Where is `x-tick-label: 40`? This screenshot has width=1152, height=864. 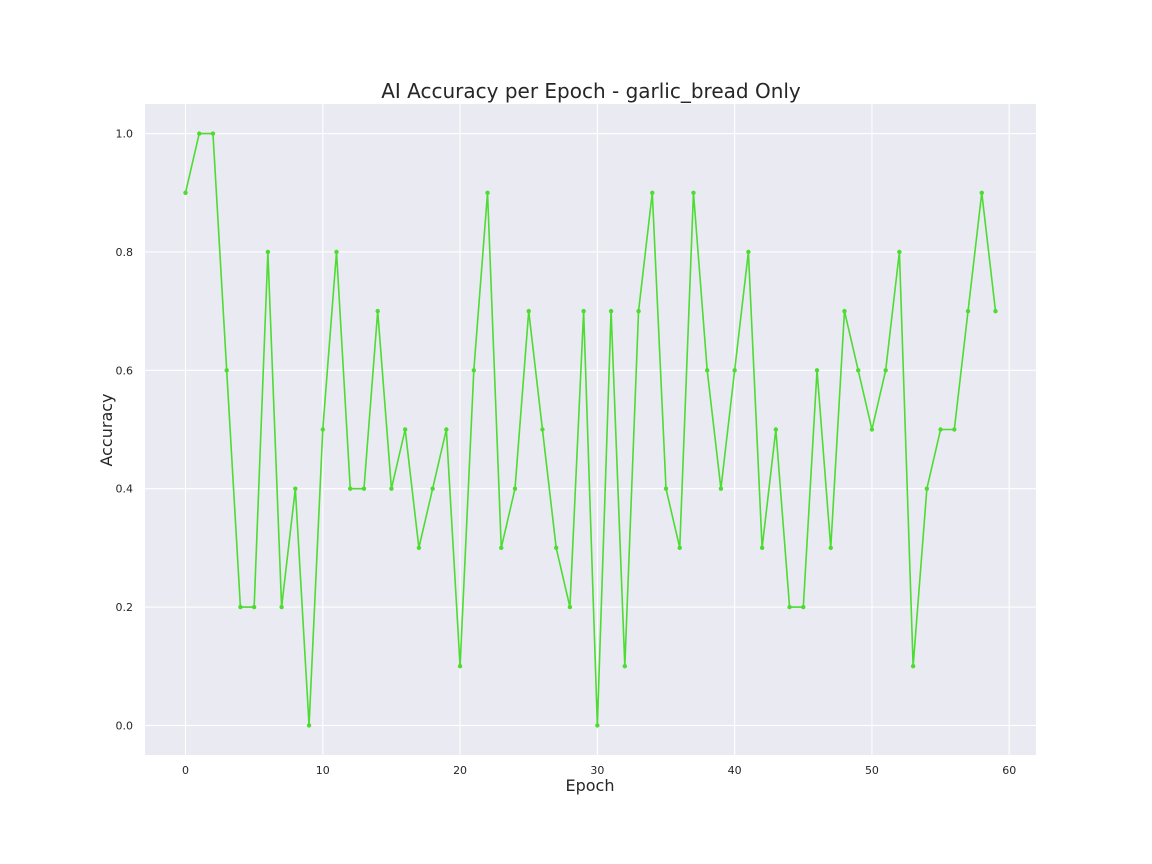
x-tick-label: 40 is located at coordinates (735, 770).